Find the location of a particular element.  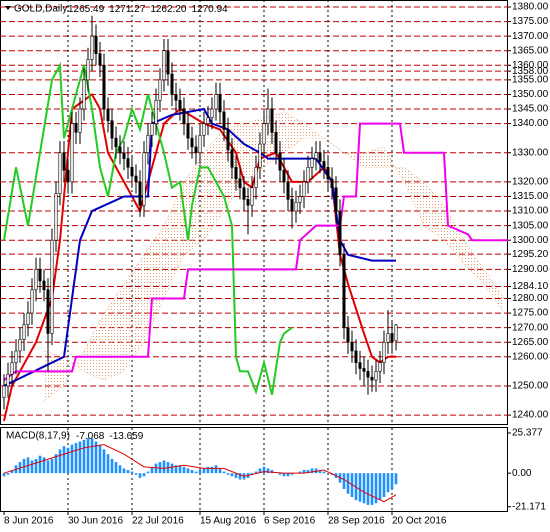

y-tick-label: 1330.00 is located at coordinates (530, 152).